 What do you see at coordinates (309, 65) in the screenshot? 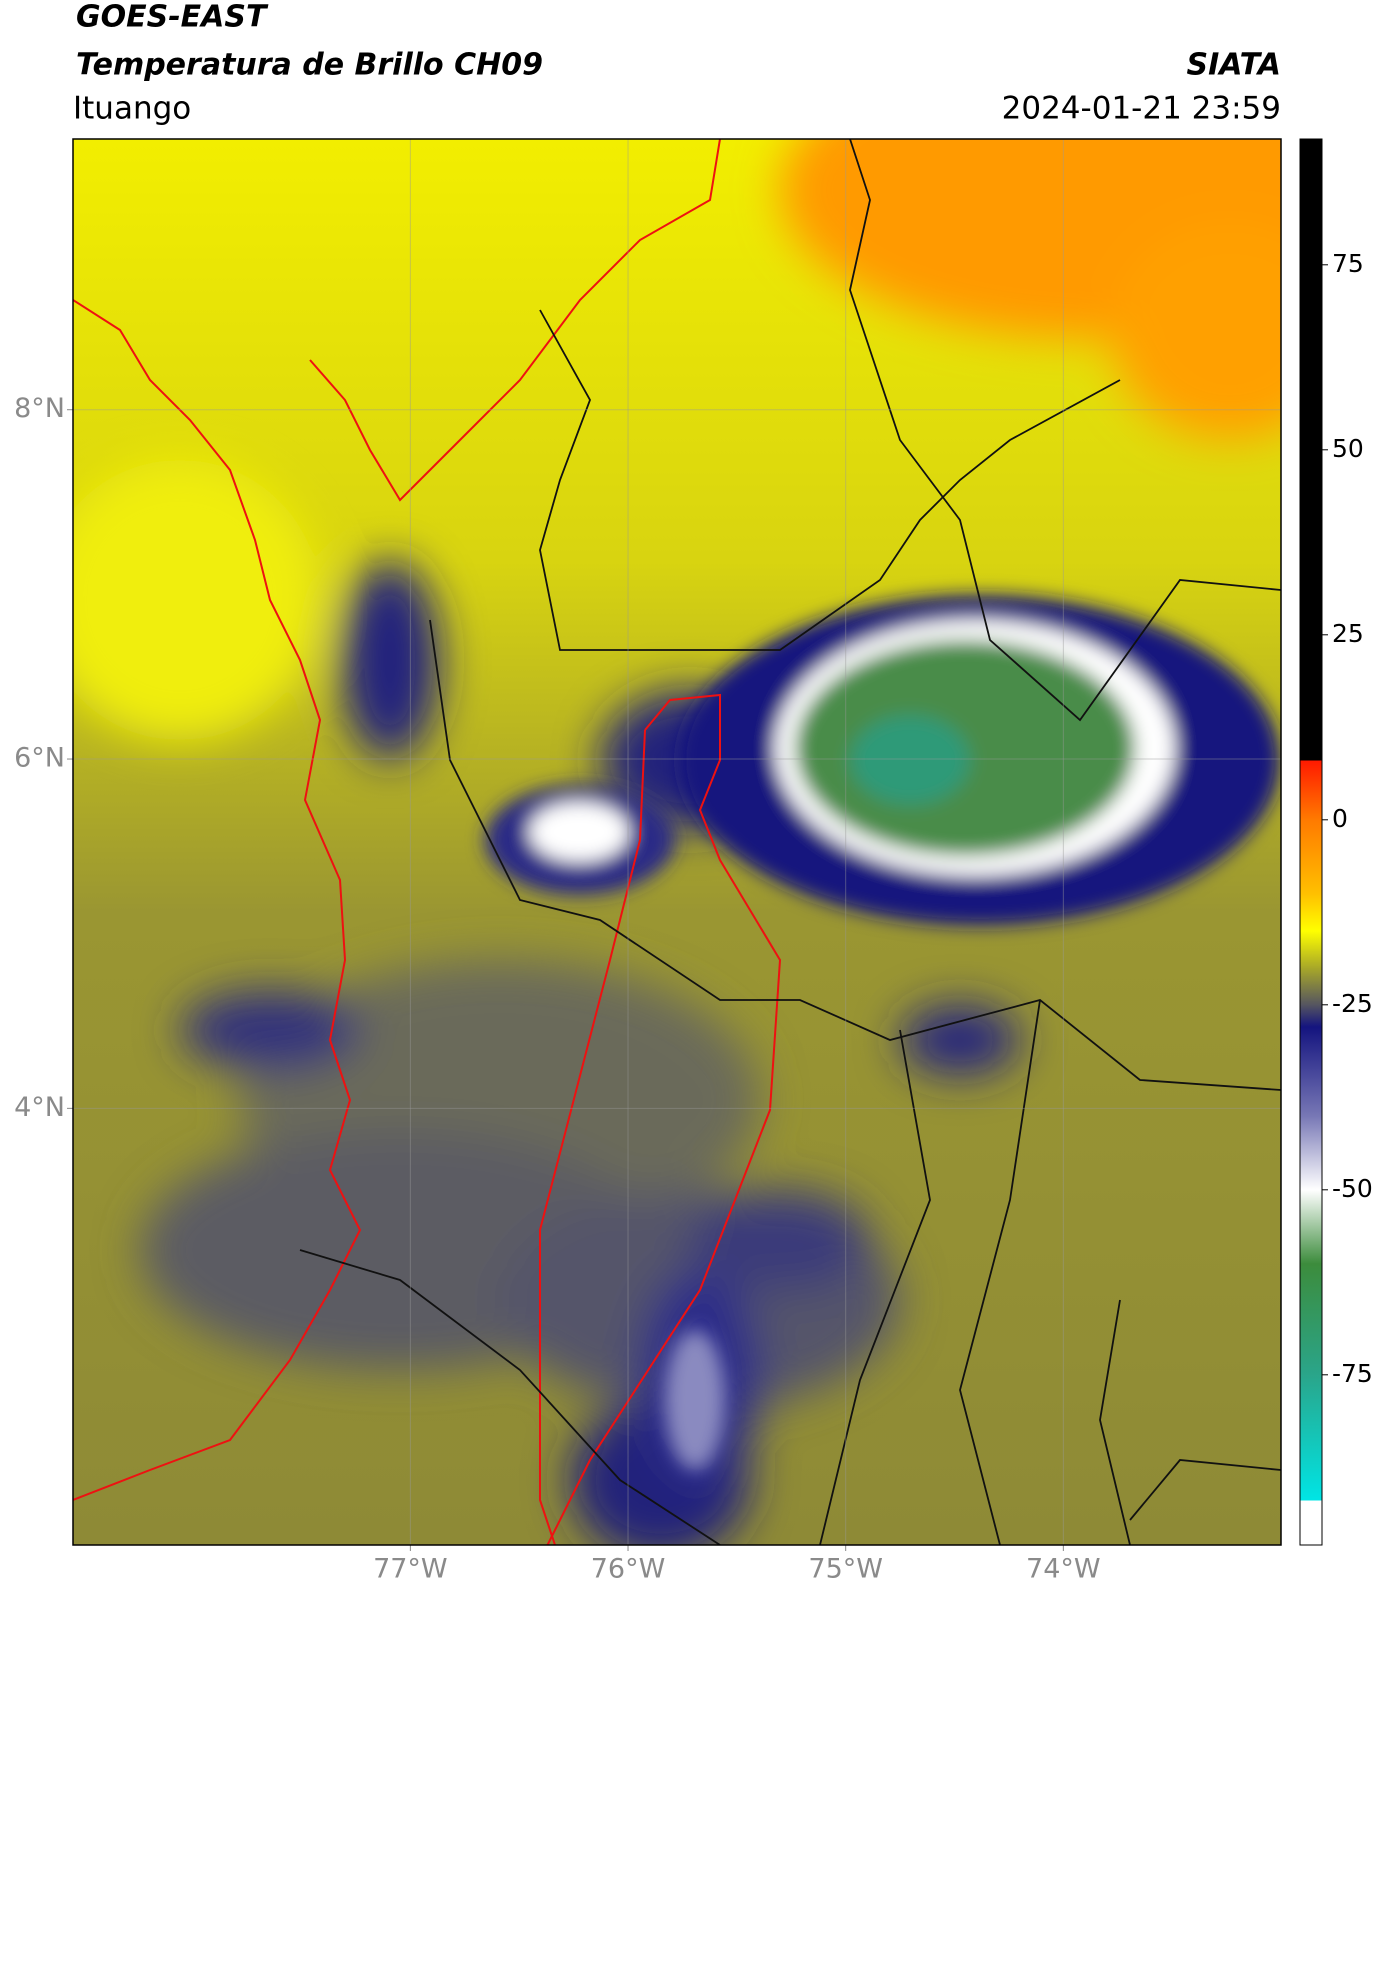
I see `title-line2: Temperatura de Brillo CH09` at bounding box center [309, 65].